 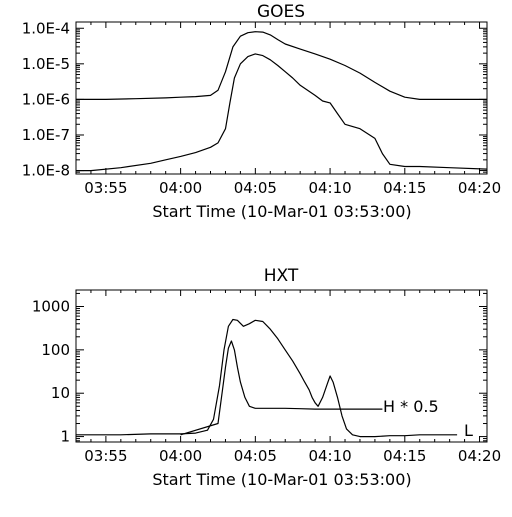 I want to click on goes-y-tick-label: 1.0E-4, so click(x=46, y=28).